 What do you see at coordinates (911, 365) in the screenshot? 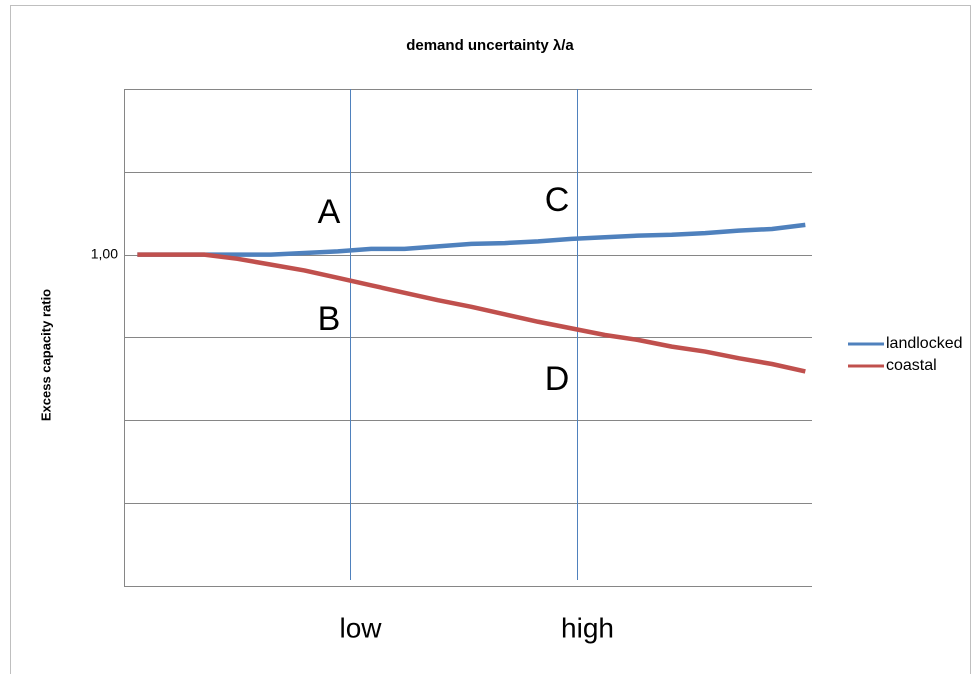
I see `legend-label: coastal` at bounding box center [911, 365].